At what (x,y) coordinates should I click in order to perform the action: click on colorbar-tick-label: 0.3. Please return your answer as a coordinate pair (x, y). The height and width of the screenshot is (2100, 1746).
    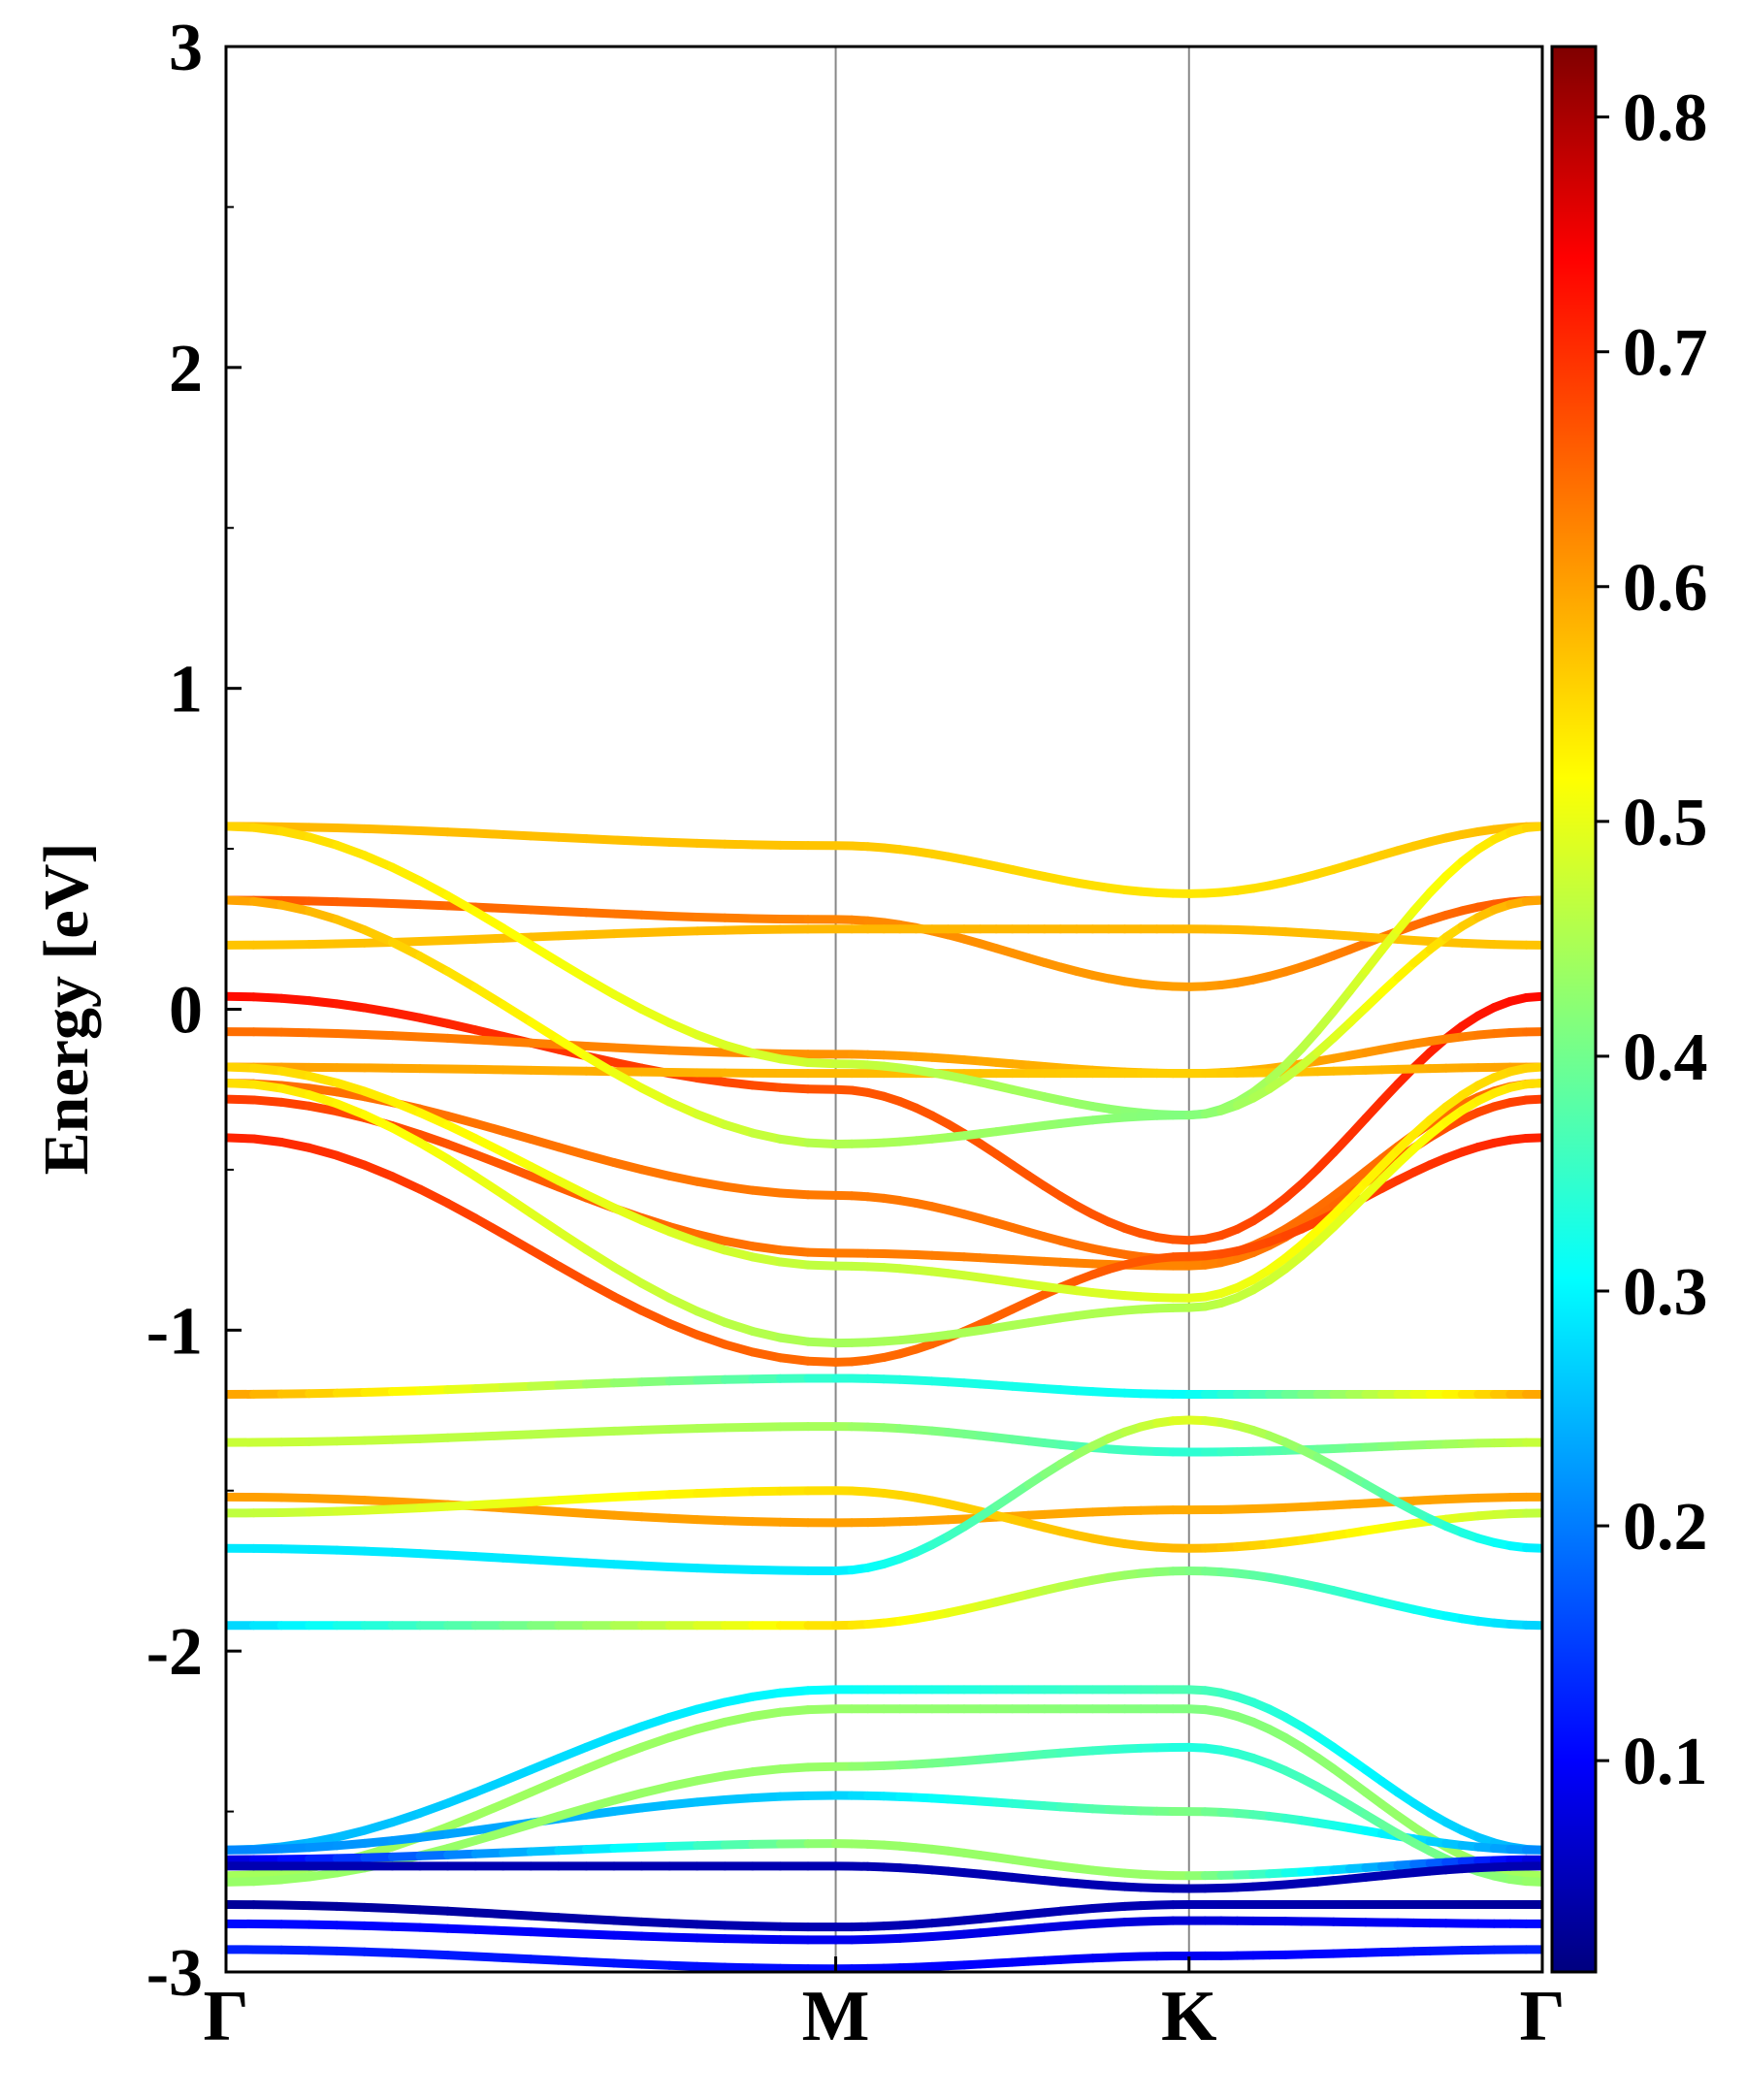
    Looking at the image, I should click on (1665, 1292).